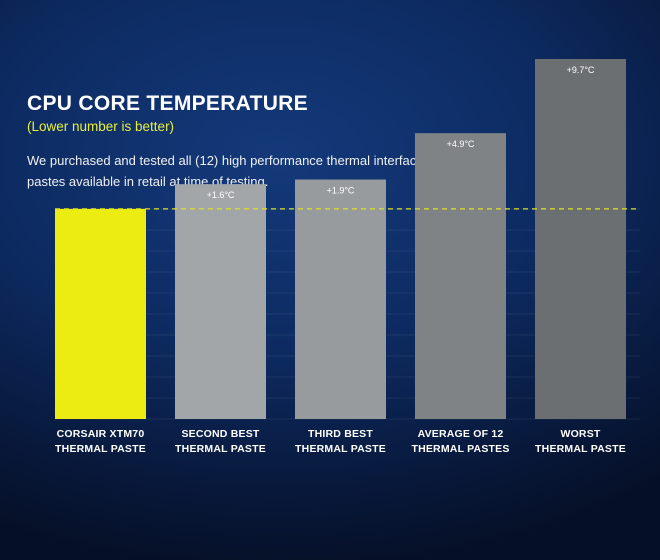  What do you see at coordinates (581, 70) in the screenshot?
I see `data-label: +9.7°C` at bounding box center [581, 70].